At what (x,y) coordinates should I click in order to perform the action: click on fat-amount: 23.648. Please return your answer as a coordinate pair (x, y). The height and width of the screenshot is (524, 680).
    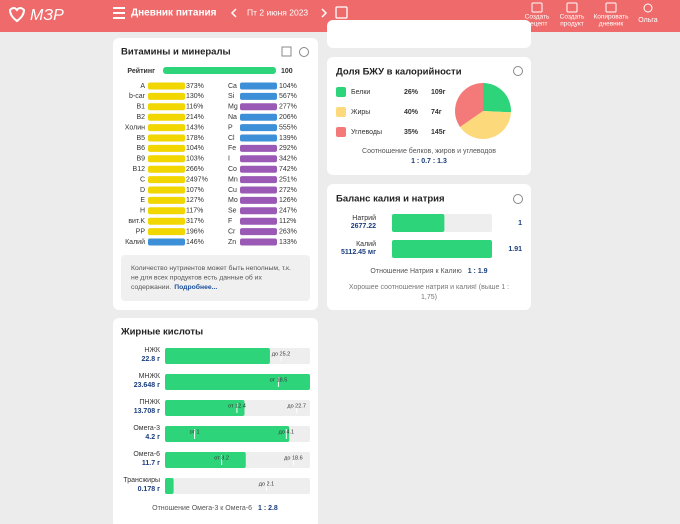
    Looking at the image, I should click on (145, 385).